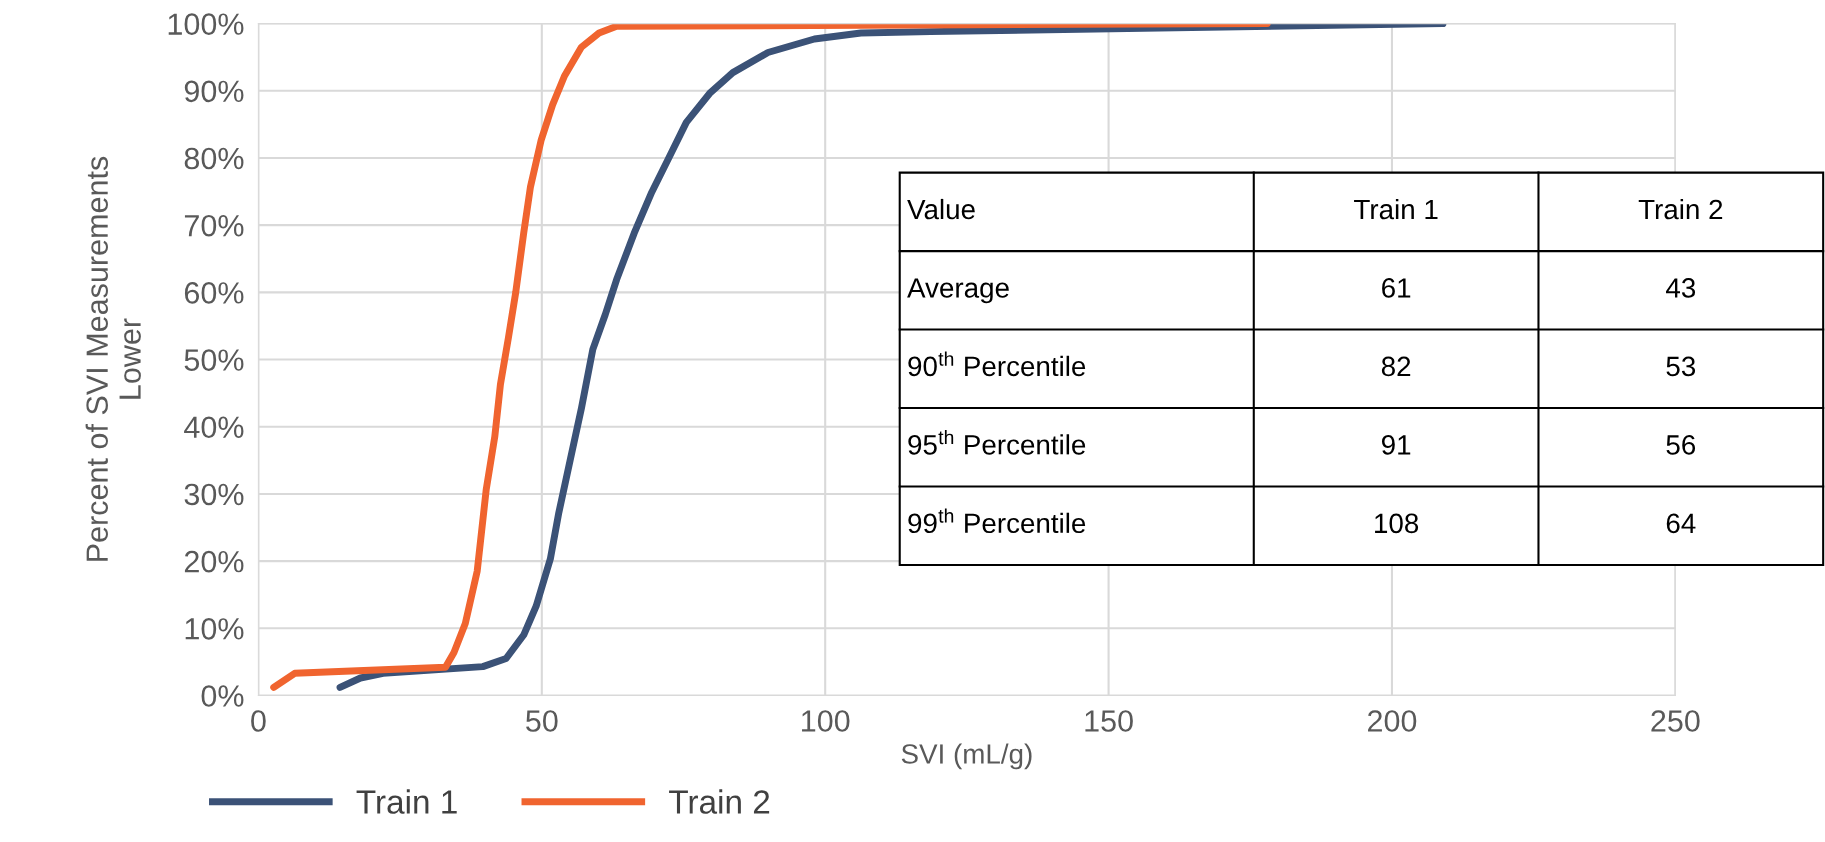  What do you see at coordinates (214, 427) in the screenshot?
I see `y-tick-label: 40%` at bounding box center [214, 427].